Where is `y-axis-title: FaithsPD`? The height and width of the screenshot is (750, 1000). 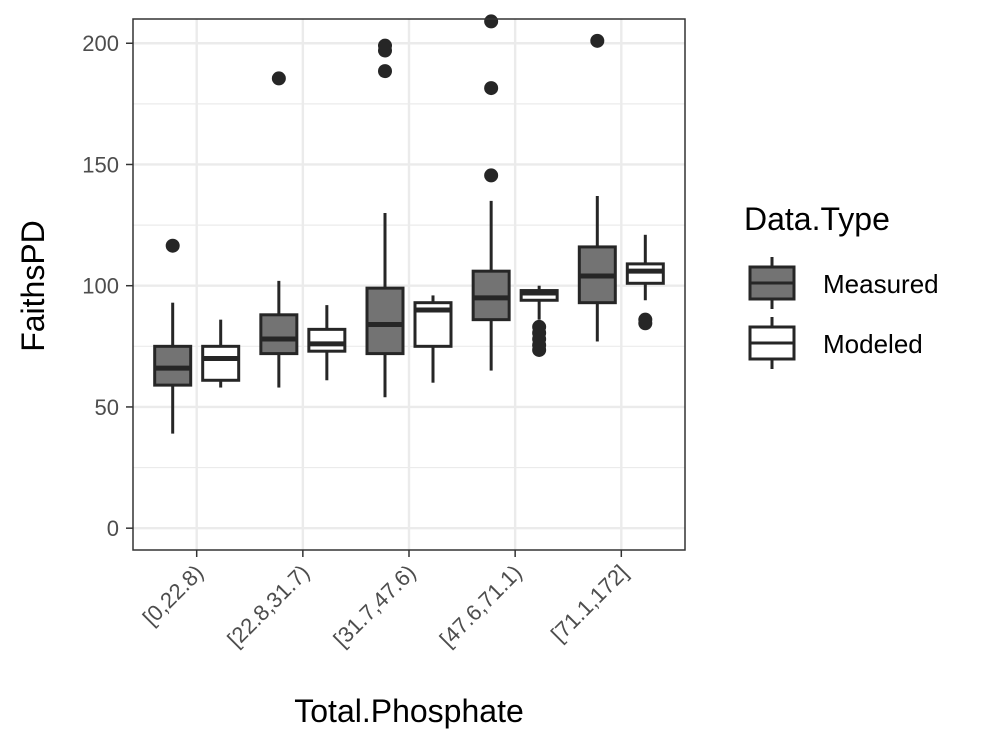 y-axis-title: FaithsPD is located at coordinates (33, 286).